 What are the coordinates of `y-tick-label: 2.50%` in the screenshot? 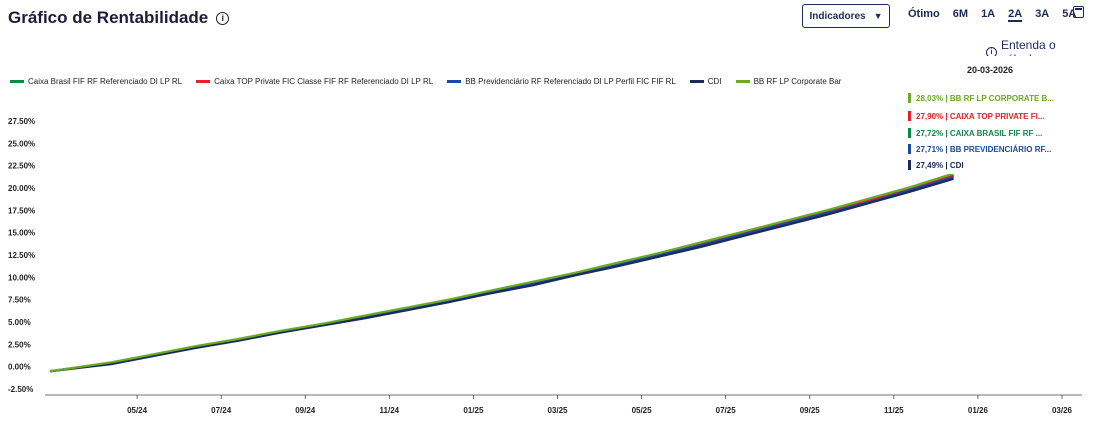 It's located at (19, 344).